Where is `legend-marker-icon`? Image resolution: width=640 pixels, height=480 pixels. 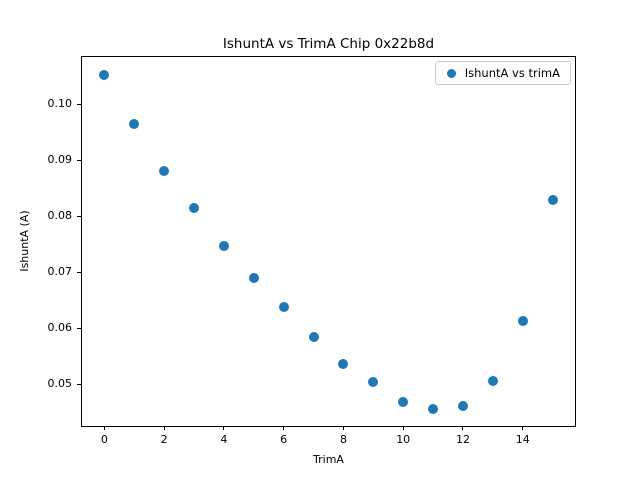 legend-marker-icon is located at coordinates (451, 73).